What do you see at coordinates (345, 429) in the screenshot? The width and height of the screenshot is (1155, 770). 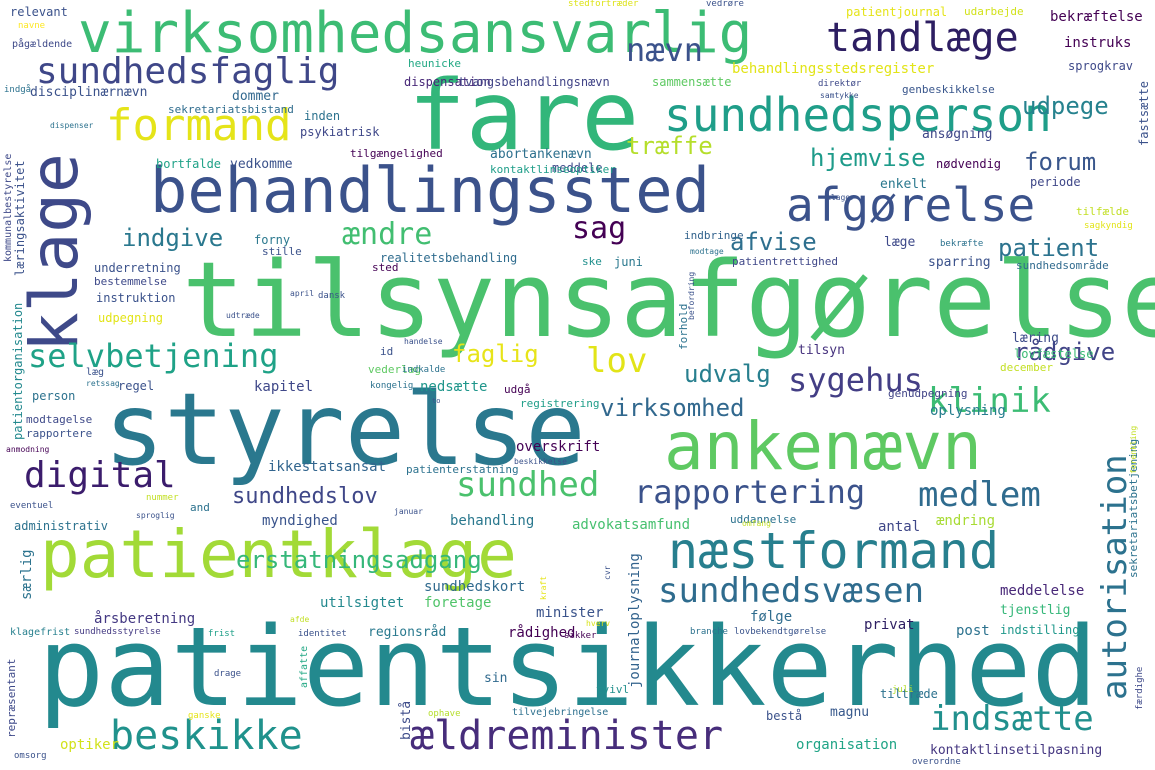 I see `word: styrelse` at bounding box center [345, 429].